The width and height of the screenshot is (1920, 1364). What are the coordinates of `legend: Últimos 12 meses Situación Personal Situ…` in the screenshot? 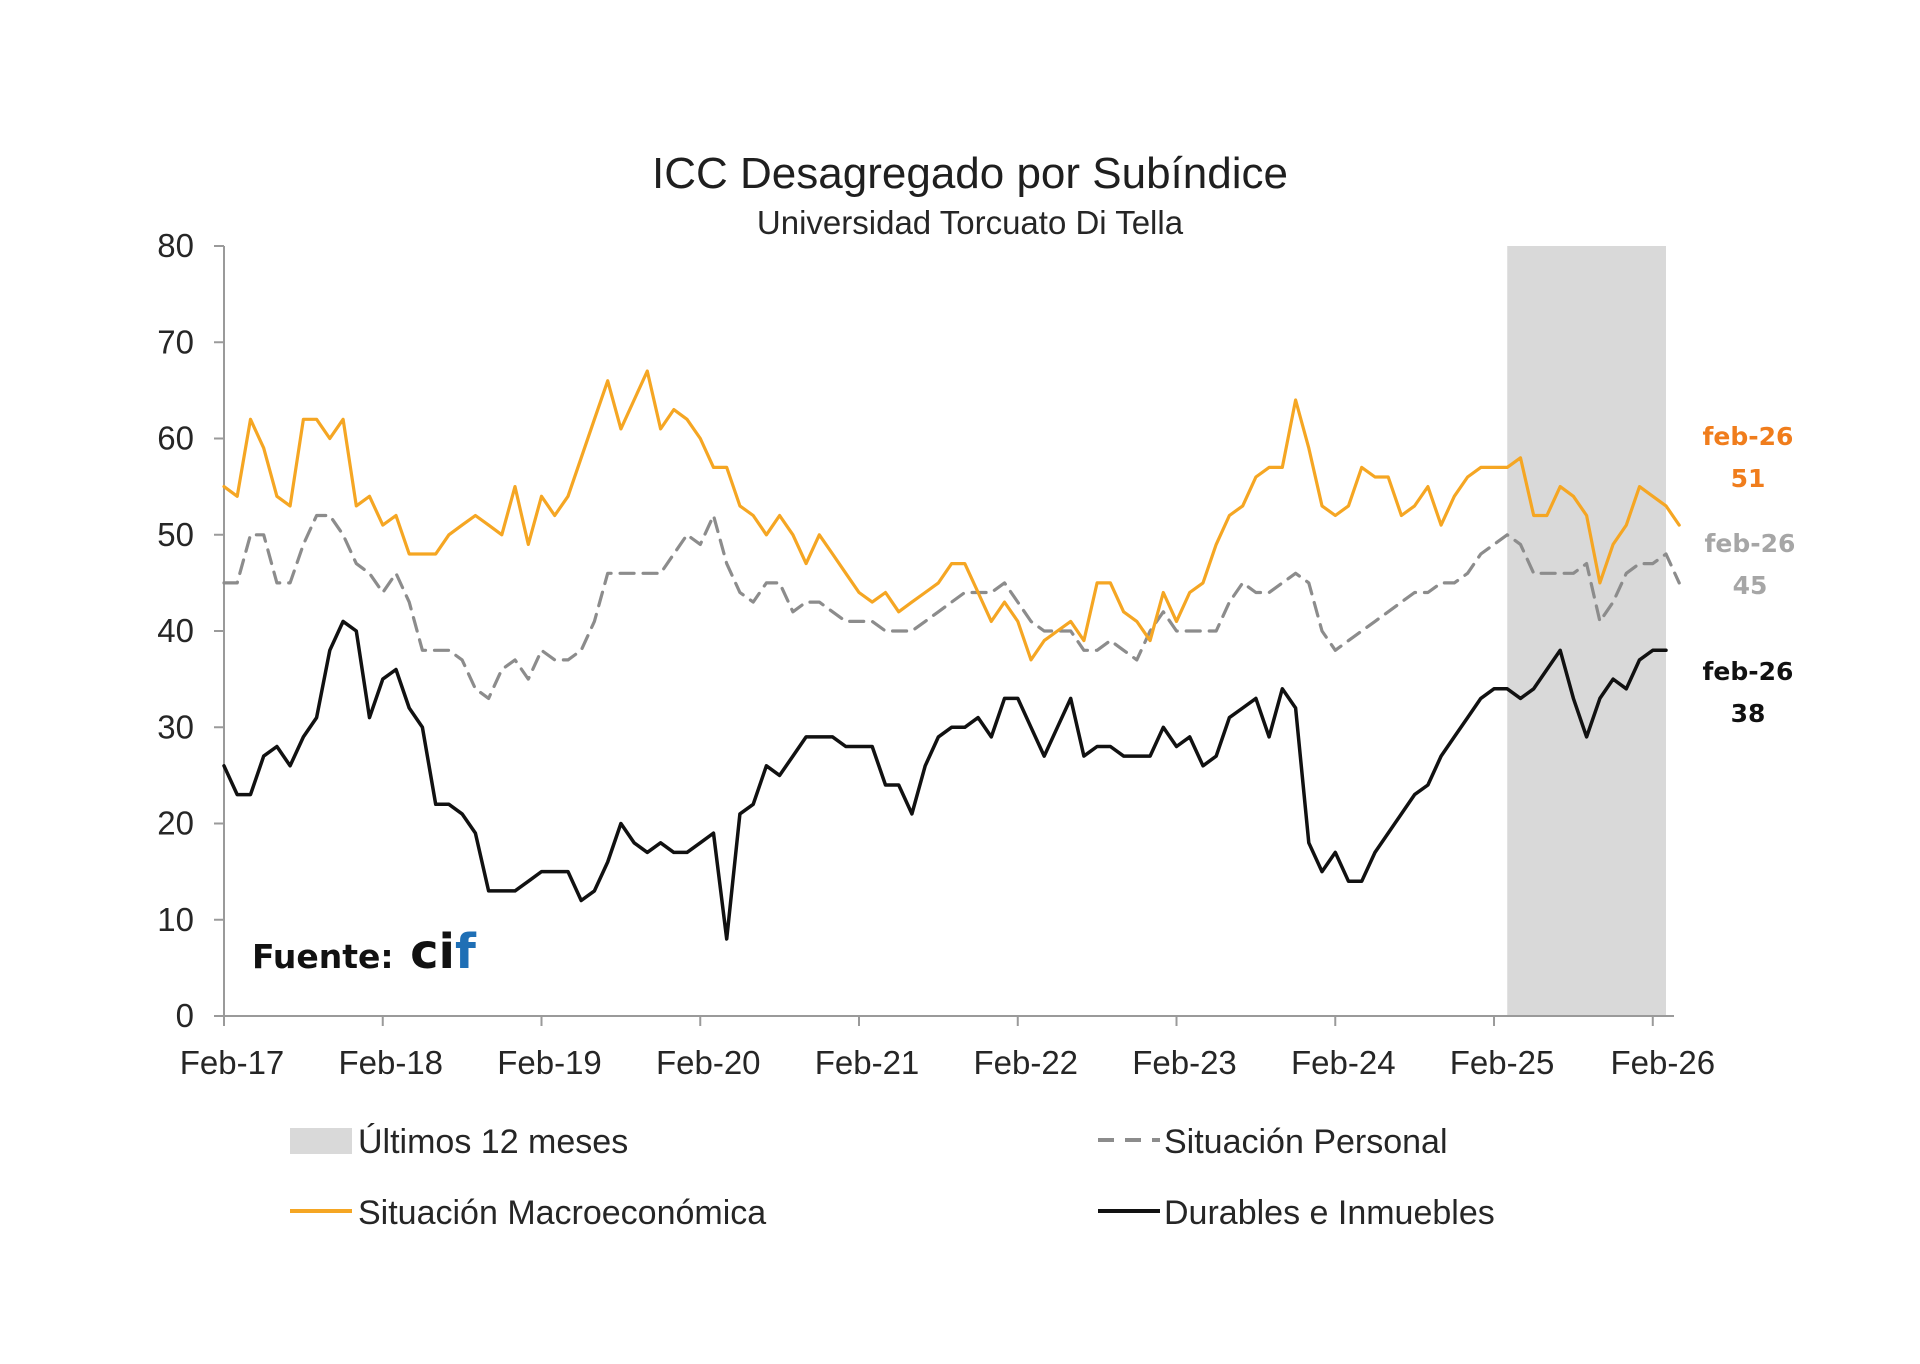 It's located at (892, 1177).